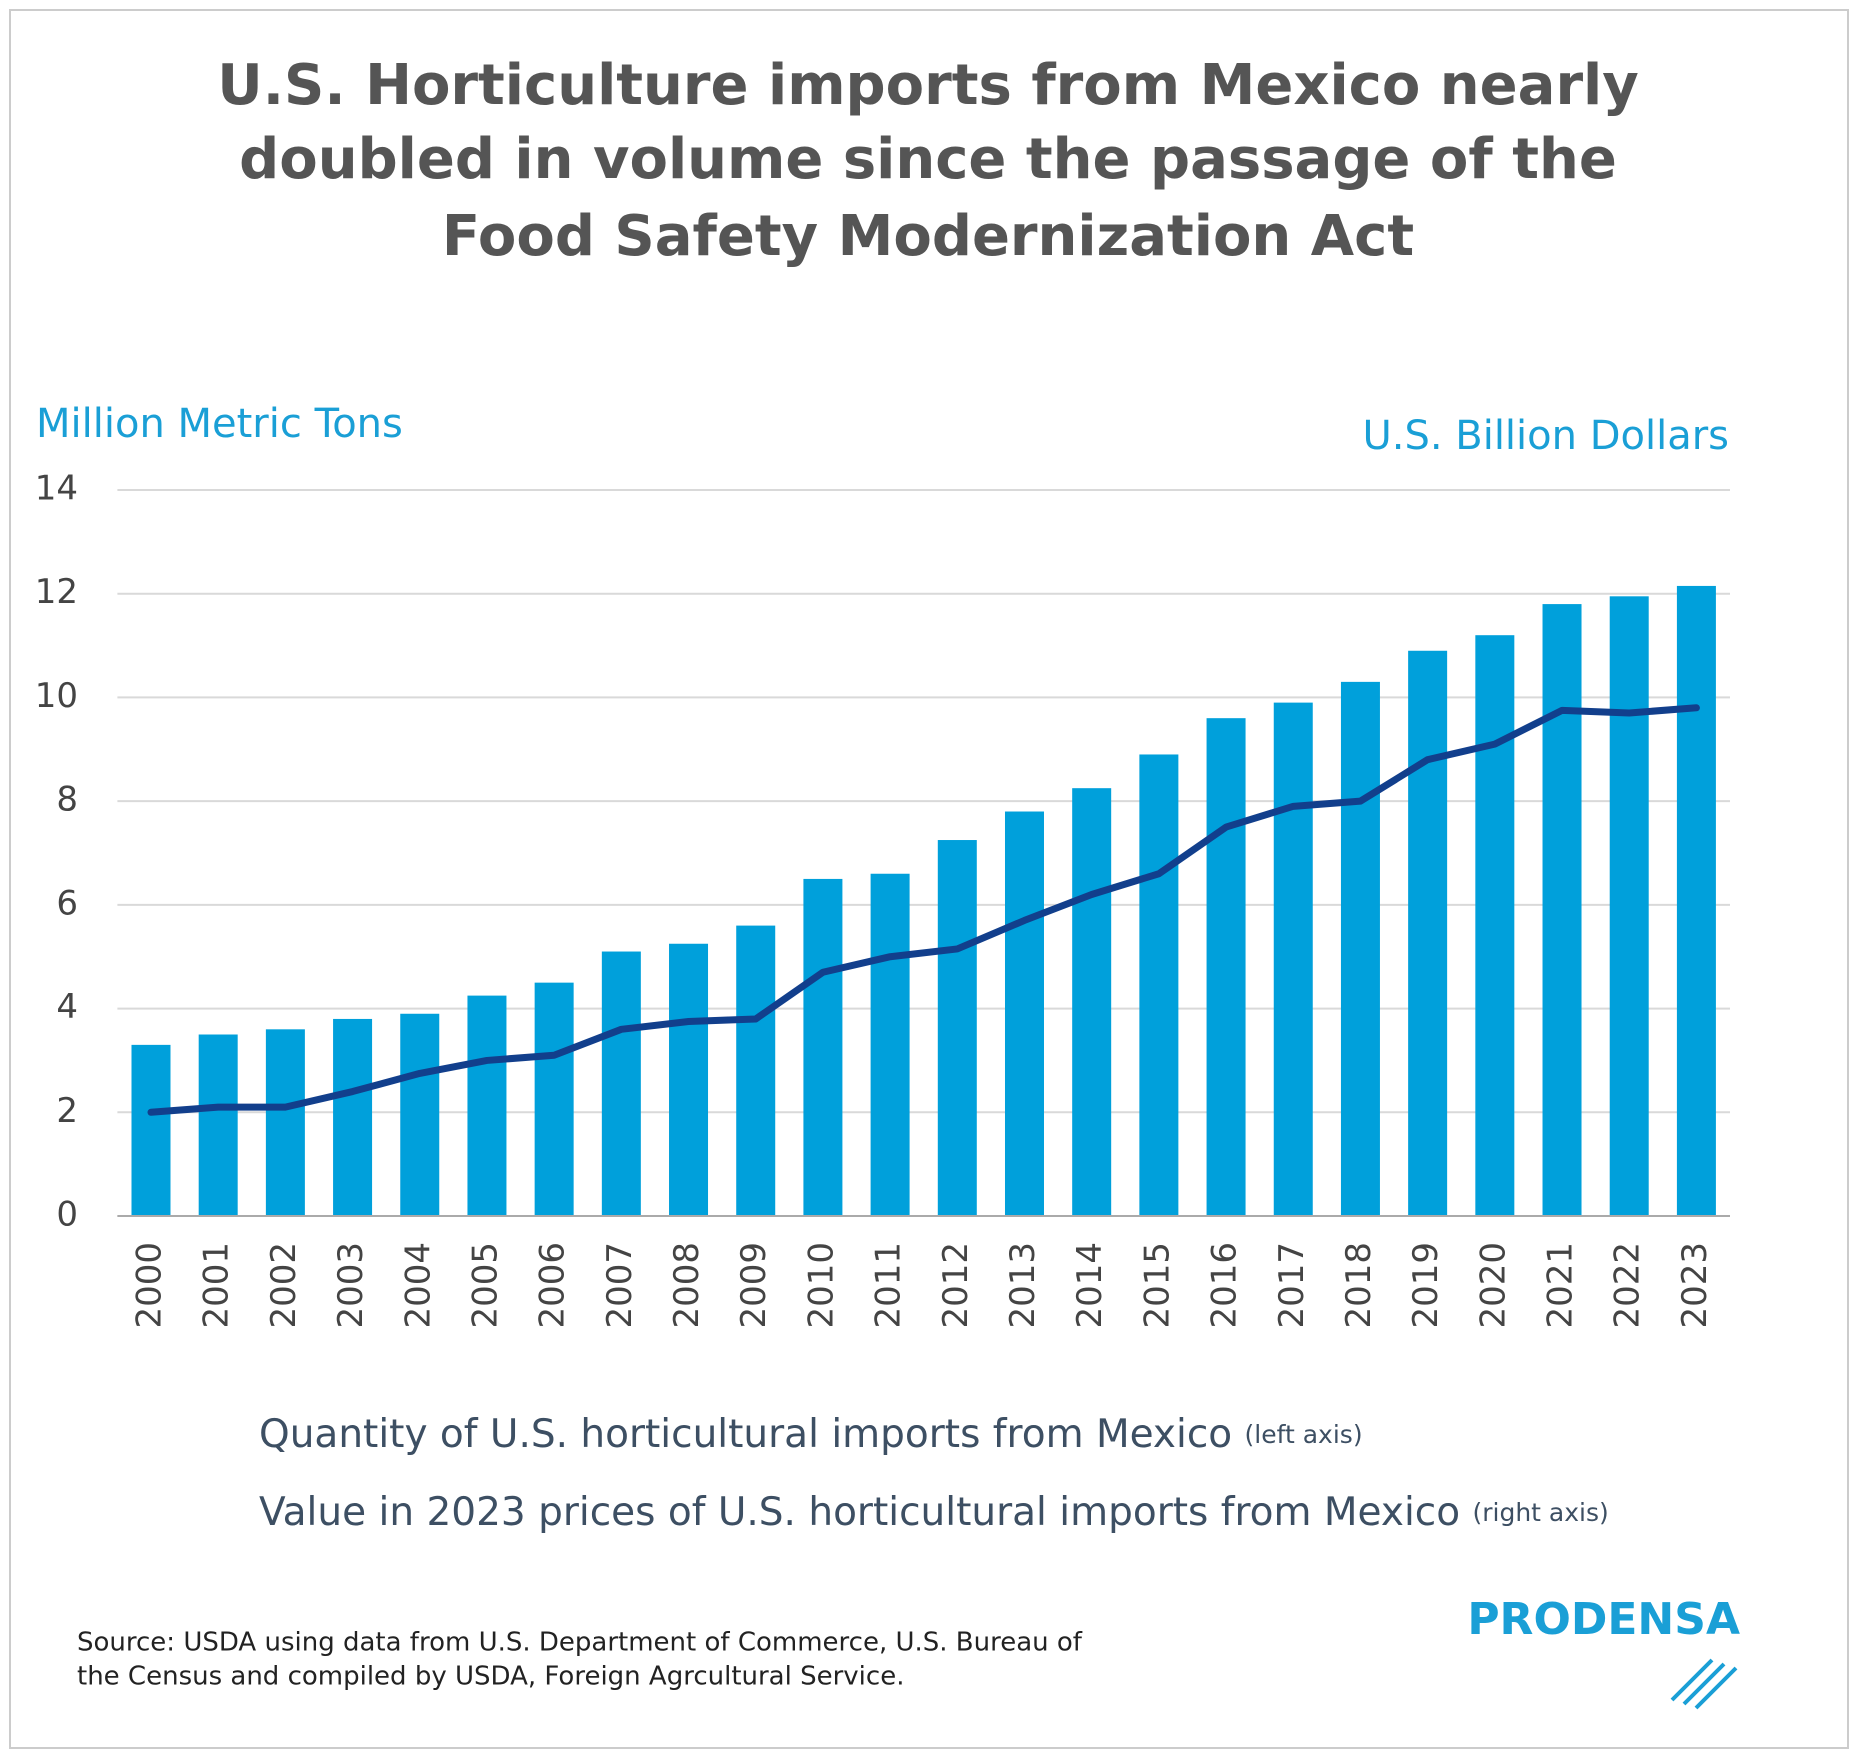 Image resolution: width=1860 pixels, height=1760 pixels. I want to click on y-tick-label: 2, so click(67, 1111).